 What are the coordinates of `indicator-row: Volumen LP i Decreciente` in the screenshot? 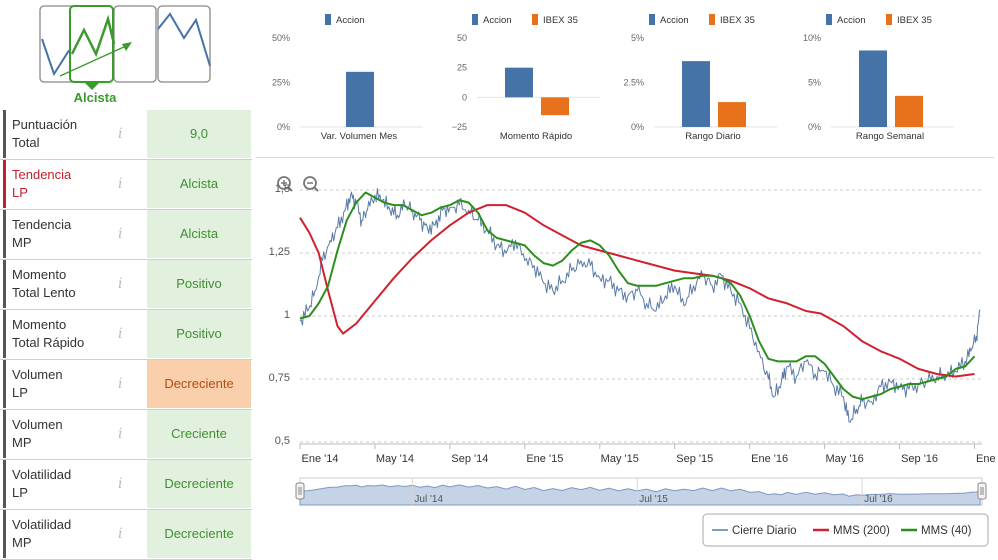 It's located at (126, 385).